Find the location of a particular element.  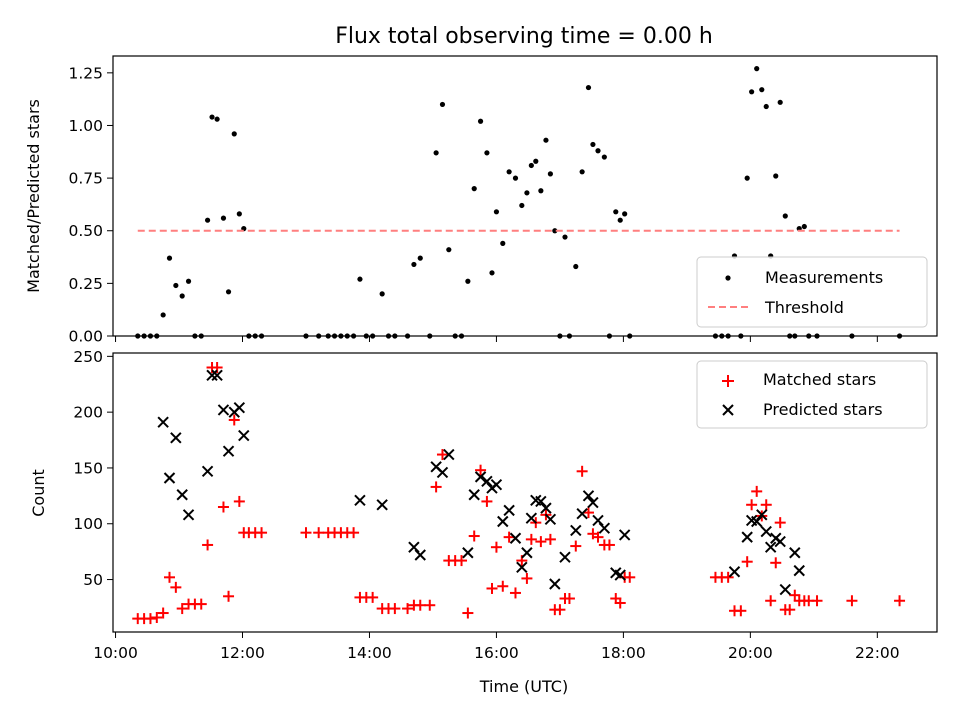

y-tick-label: 100 is located at coordinates (88, 524).